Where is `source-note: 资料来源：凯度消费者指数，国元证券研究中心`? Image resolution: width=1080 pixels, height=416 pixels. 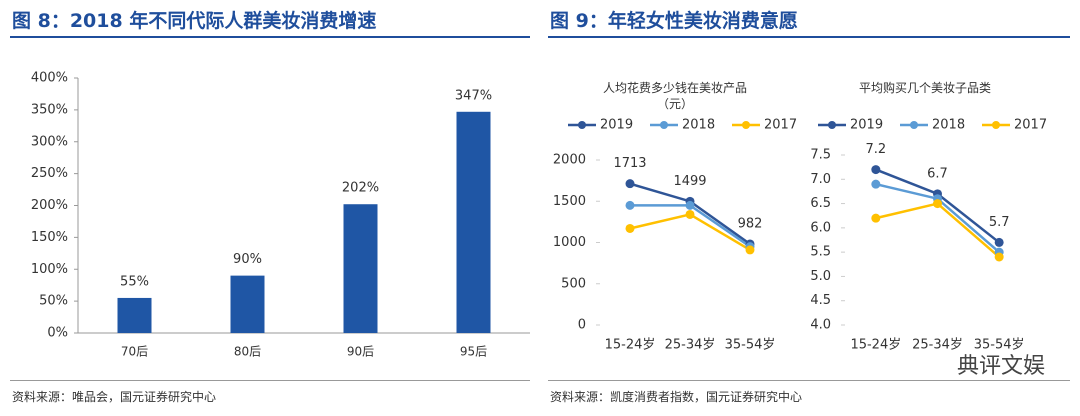
source-note: 资料来源：凯度消费者指数，国元证券研究中心 is located at coordinates (676, 397).